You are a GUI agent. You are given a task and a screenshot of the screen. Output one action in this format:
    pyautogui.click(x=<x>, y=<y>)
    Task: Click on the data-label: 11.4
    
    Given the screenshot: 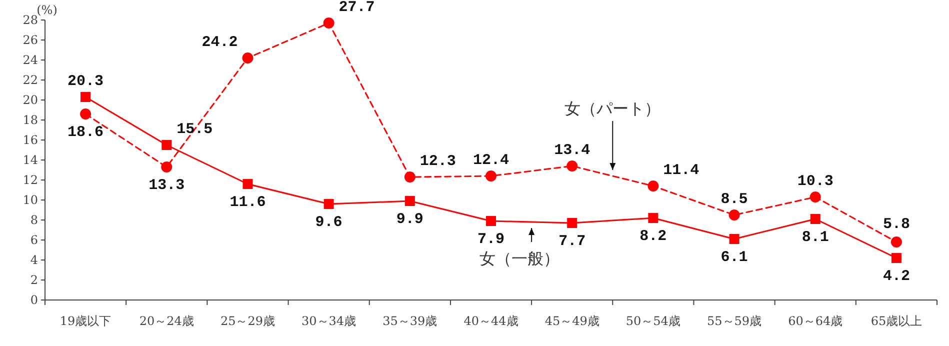 What is the action you would take?
    pyautogui.click(x=681, y=170)
    